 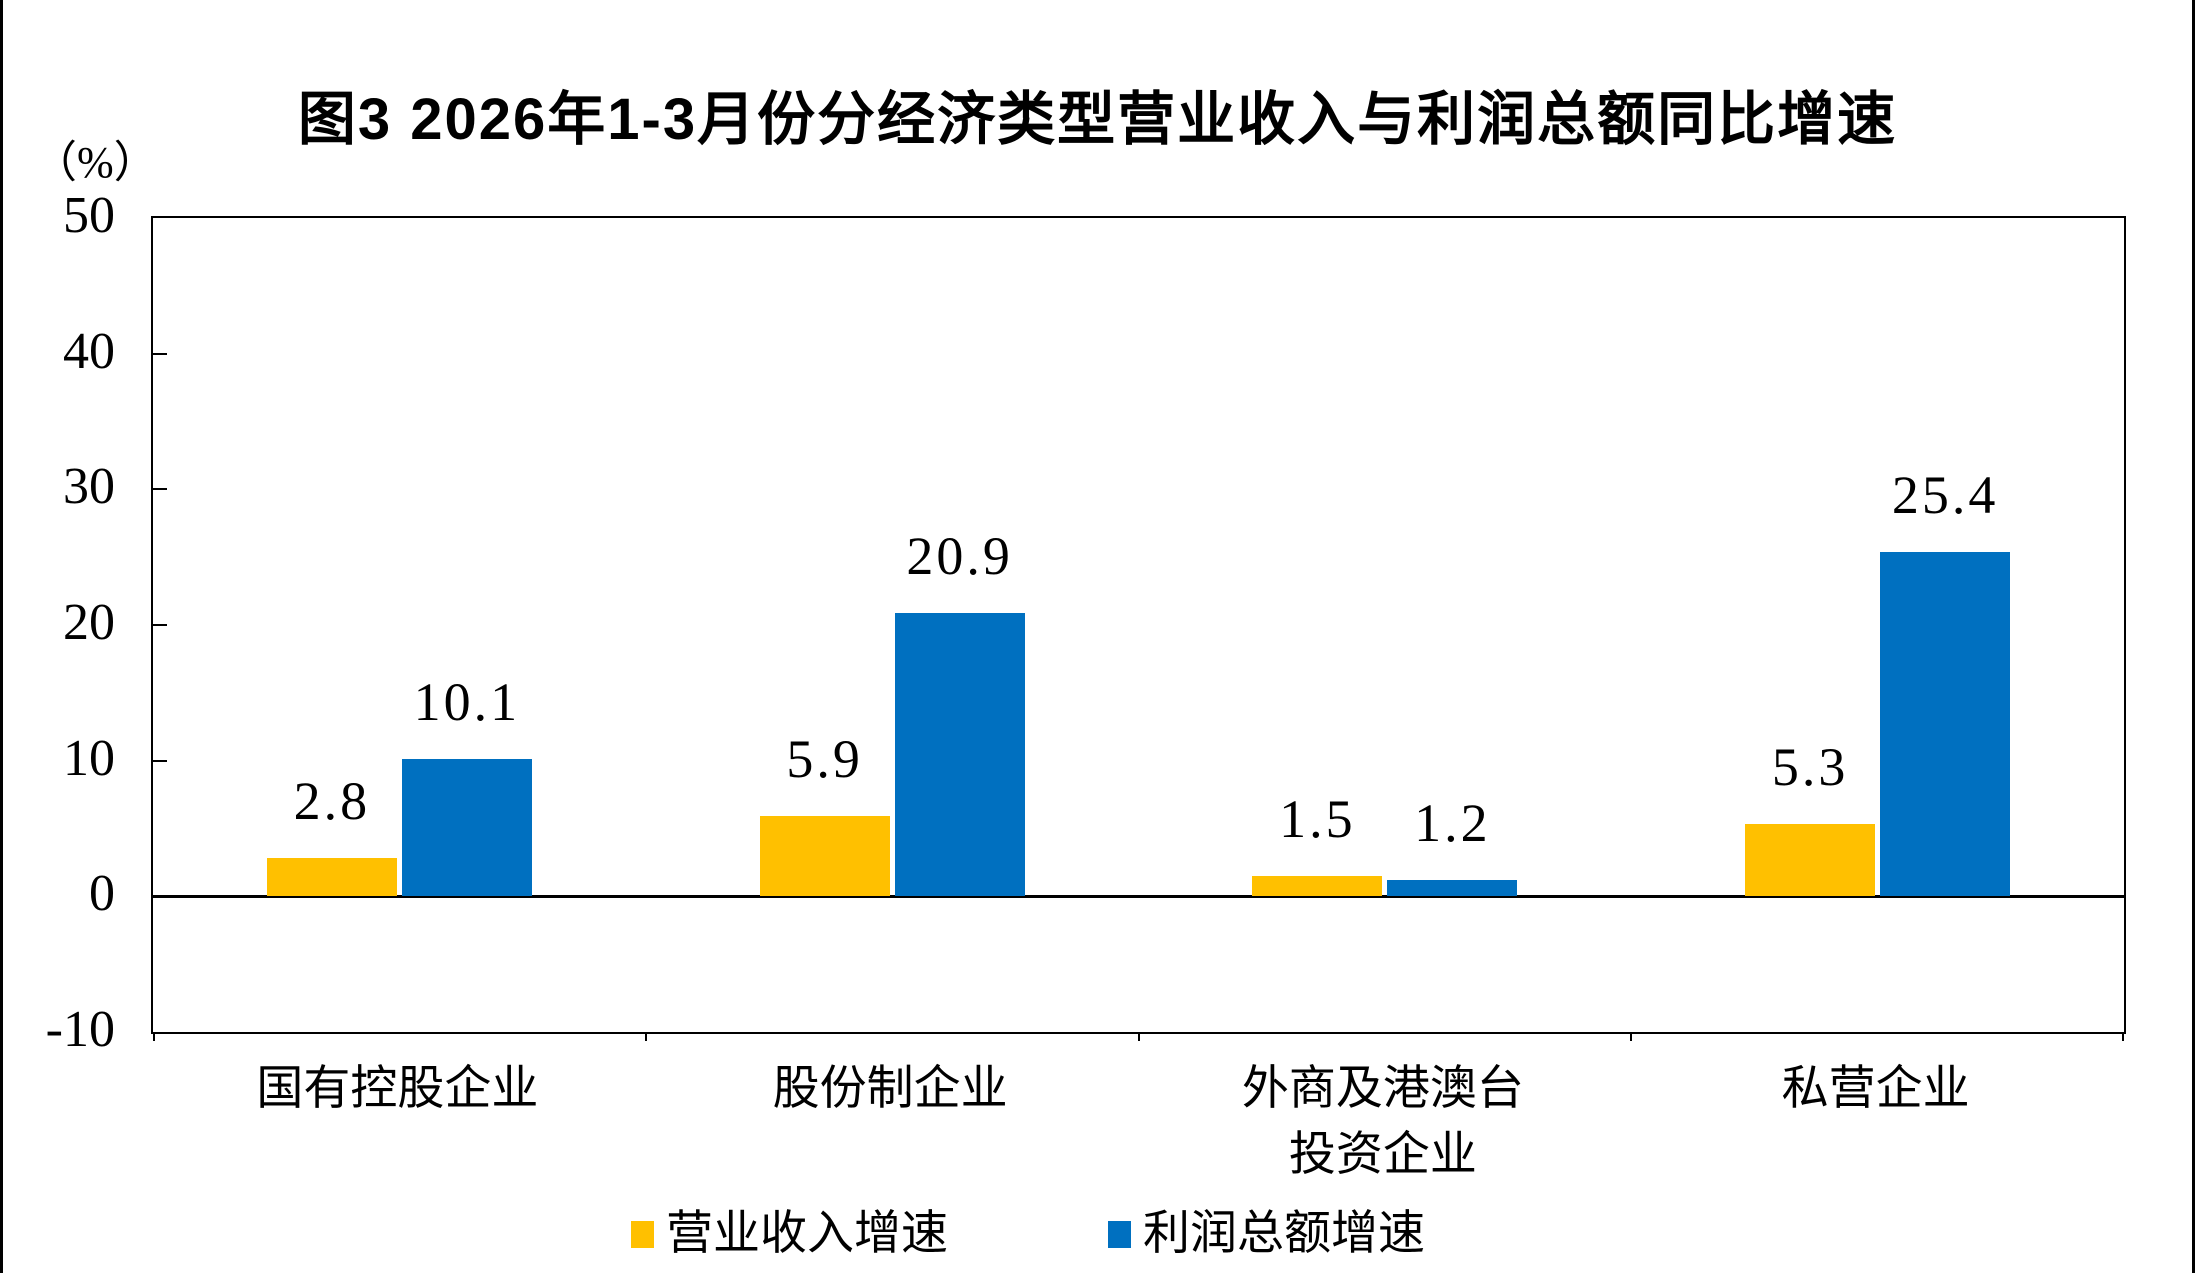 What do you see at coordinates (1382, 1122) in the screenshot?
I see `x-category-label: 外商及港澳台 投资企业` at bounding box center [1382, 1122].